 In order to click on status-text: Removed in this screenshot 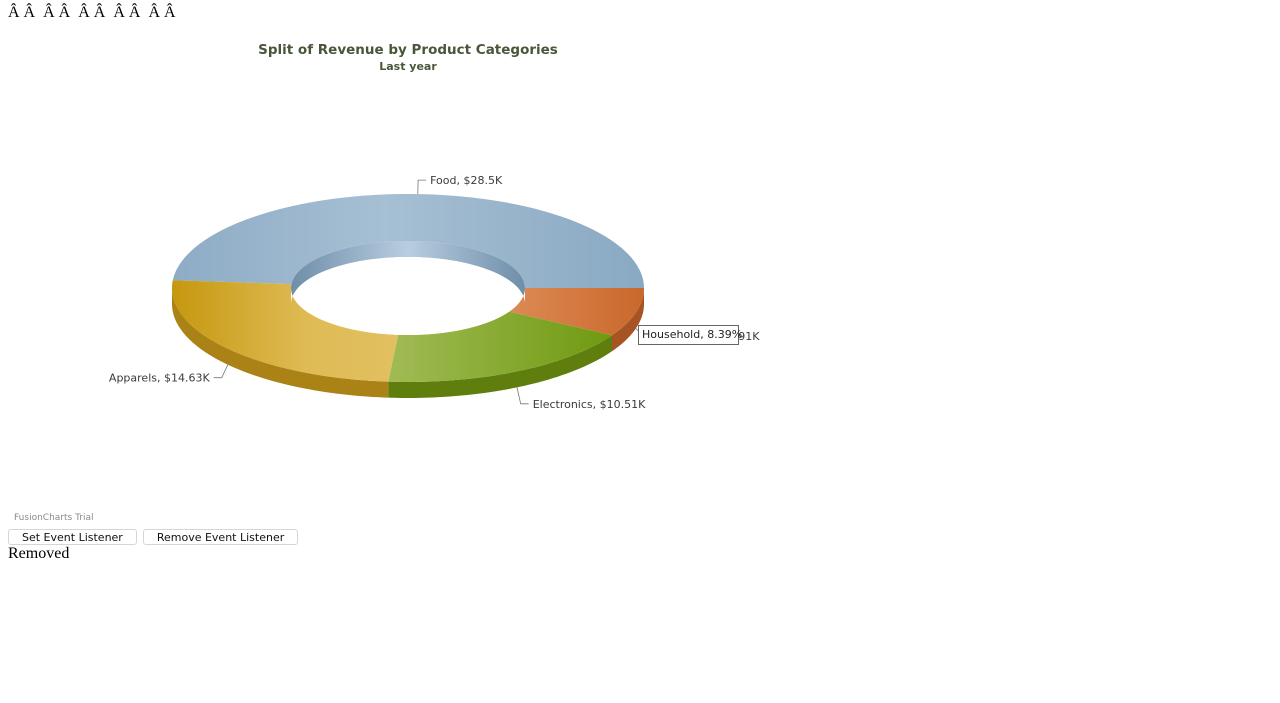, I will do `click(39, 553)`.